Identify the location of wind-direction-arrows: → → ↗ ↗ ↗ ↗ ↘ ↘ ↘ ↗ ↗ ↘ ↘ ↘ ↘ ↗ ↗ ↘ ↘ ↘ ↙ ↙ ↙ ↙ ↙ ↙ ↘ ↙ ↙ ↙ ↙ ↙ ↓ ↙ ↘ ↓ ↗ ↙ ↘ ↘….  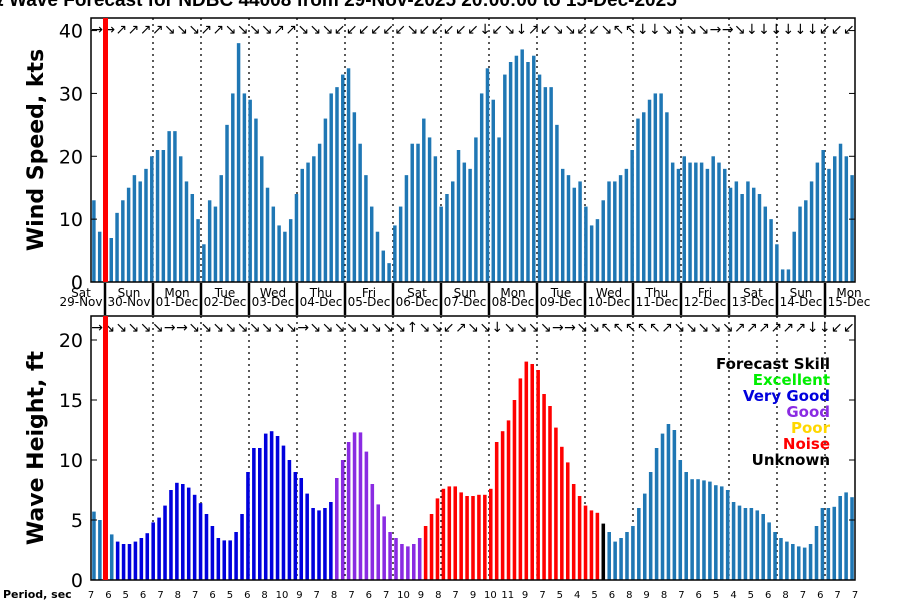
(473, 30).